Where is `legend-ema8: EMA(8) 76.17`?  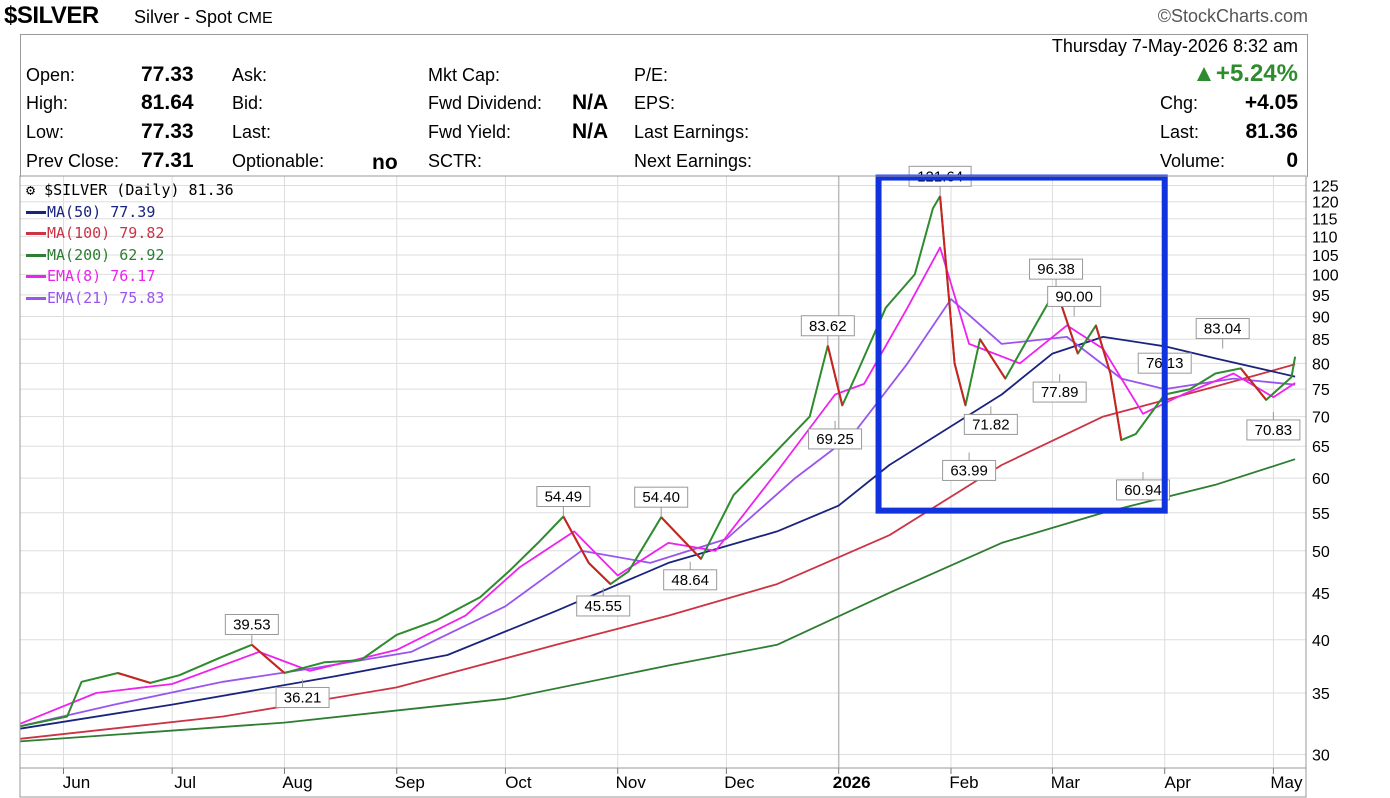 legend-ema8: EMA(8) 76.17 is located at coordinates (130, 277).